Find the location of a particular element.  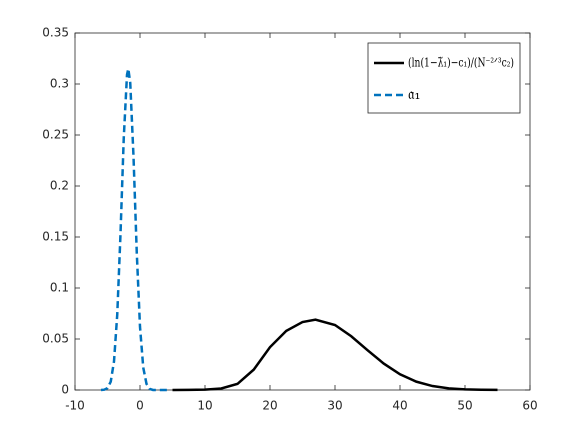

y-tick-label: 0.05 is located at coordinates (55, 339).